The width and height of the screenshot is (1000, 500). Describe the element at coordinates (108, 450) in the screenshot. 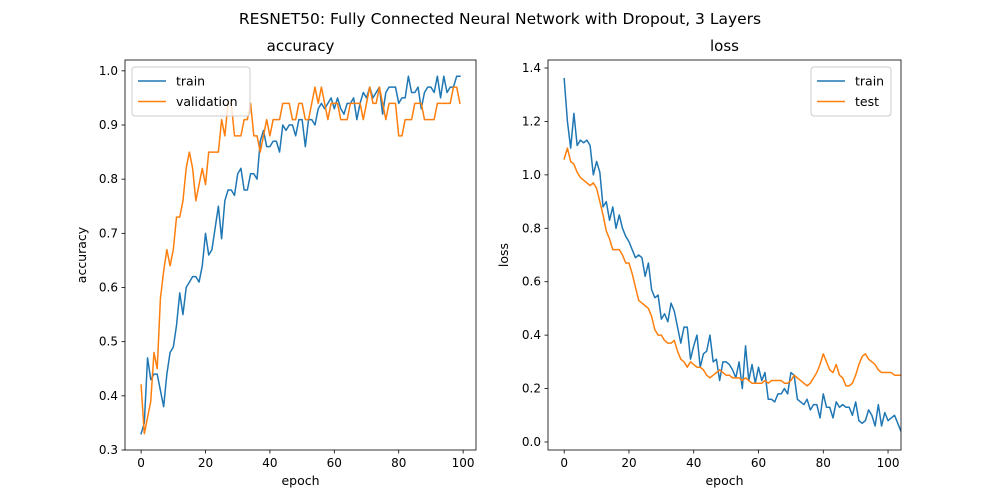

I see `accuracy-y-tick-label: 0.3` at that location.